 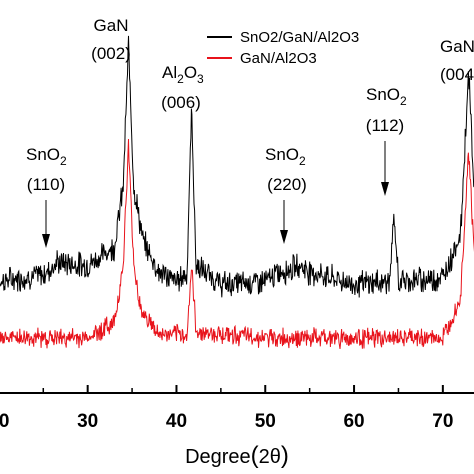 I want to click on legend-label-2: GaN/Al2O3, so click(x=278, y=58).